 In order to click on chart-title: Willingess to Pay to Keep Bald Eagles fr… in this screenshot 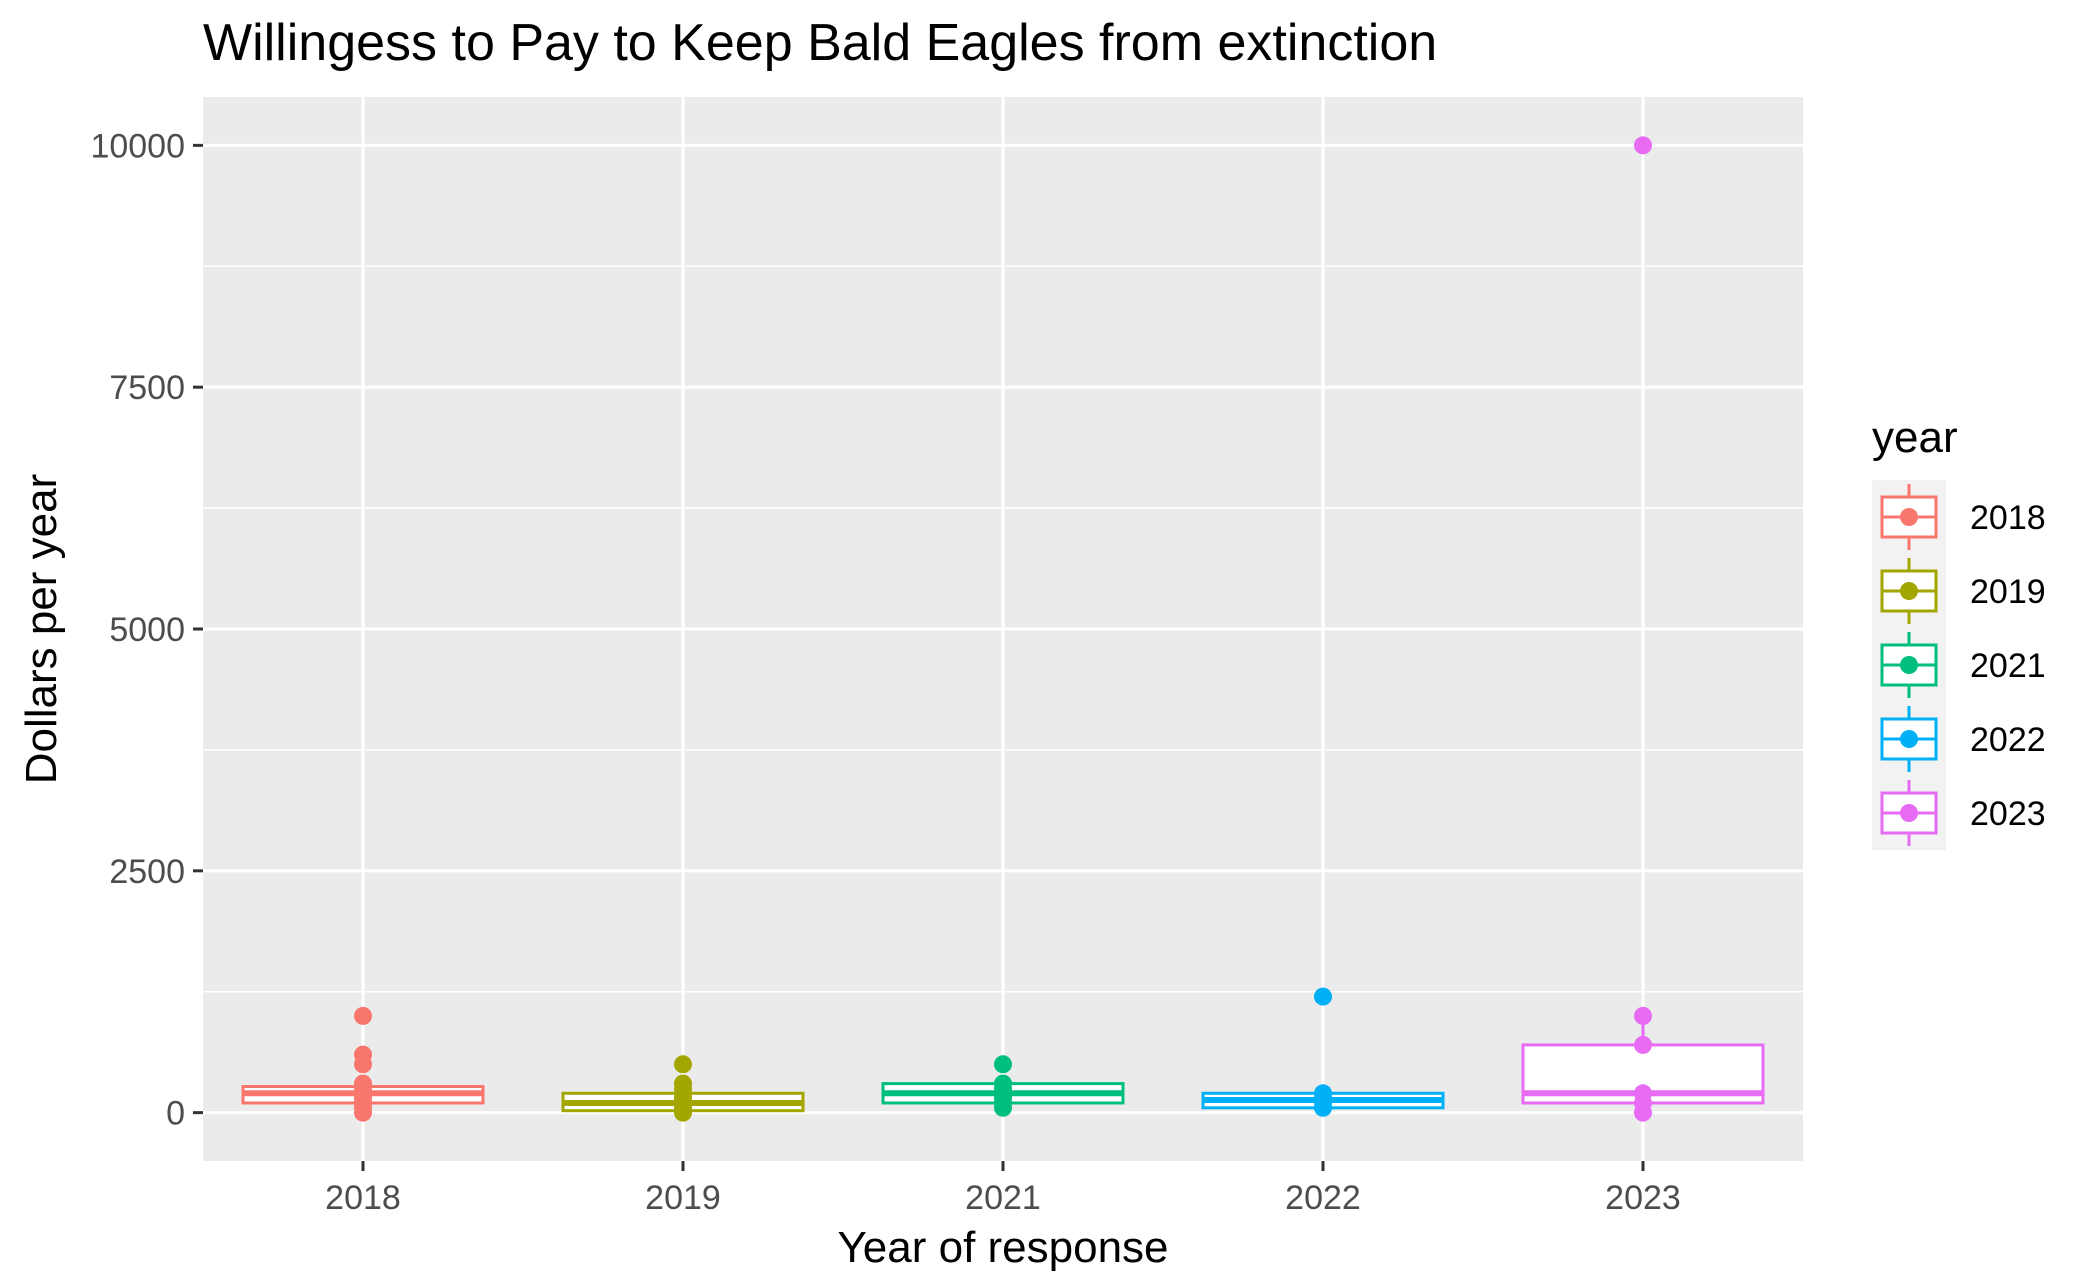, I will do `click(820, 43)`.